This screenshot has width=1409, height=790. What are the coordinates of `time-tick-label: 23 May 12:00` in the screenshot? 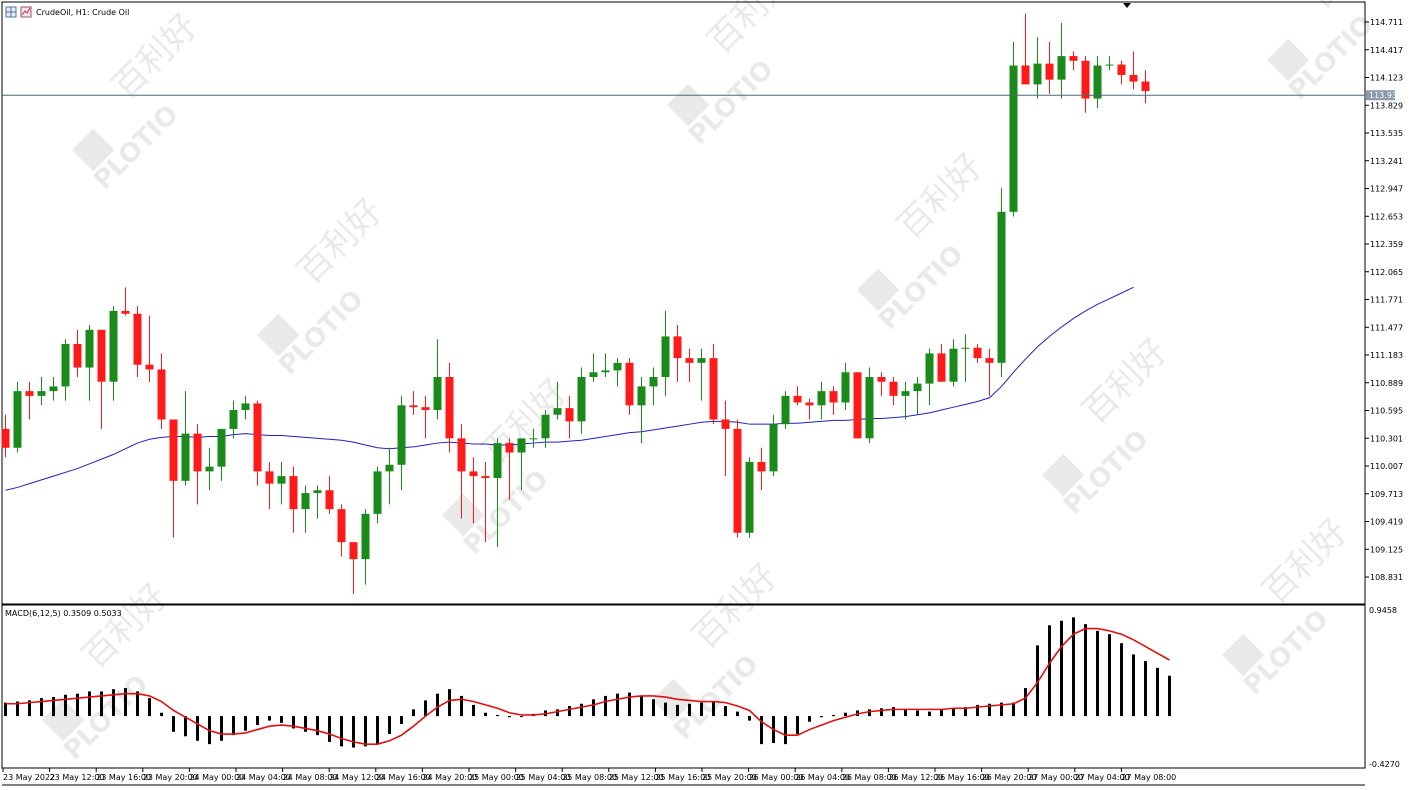 It's located at (77, 777).